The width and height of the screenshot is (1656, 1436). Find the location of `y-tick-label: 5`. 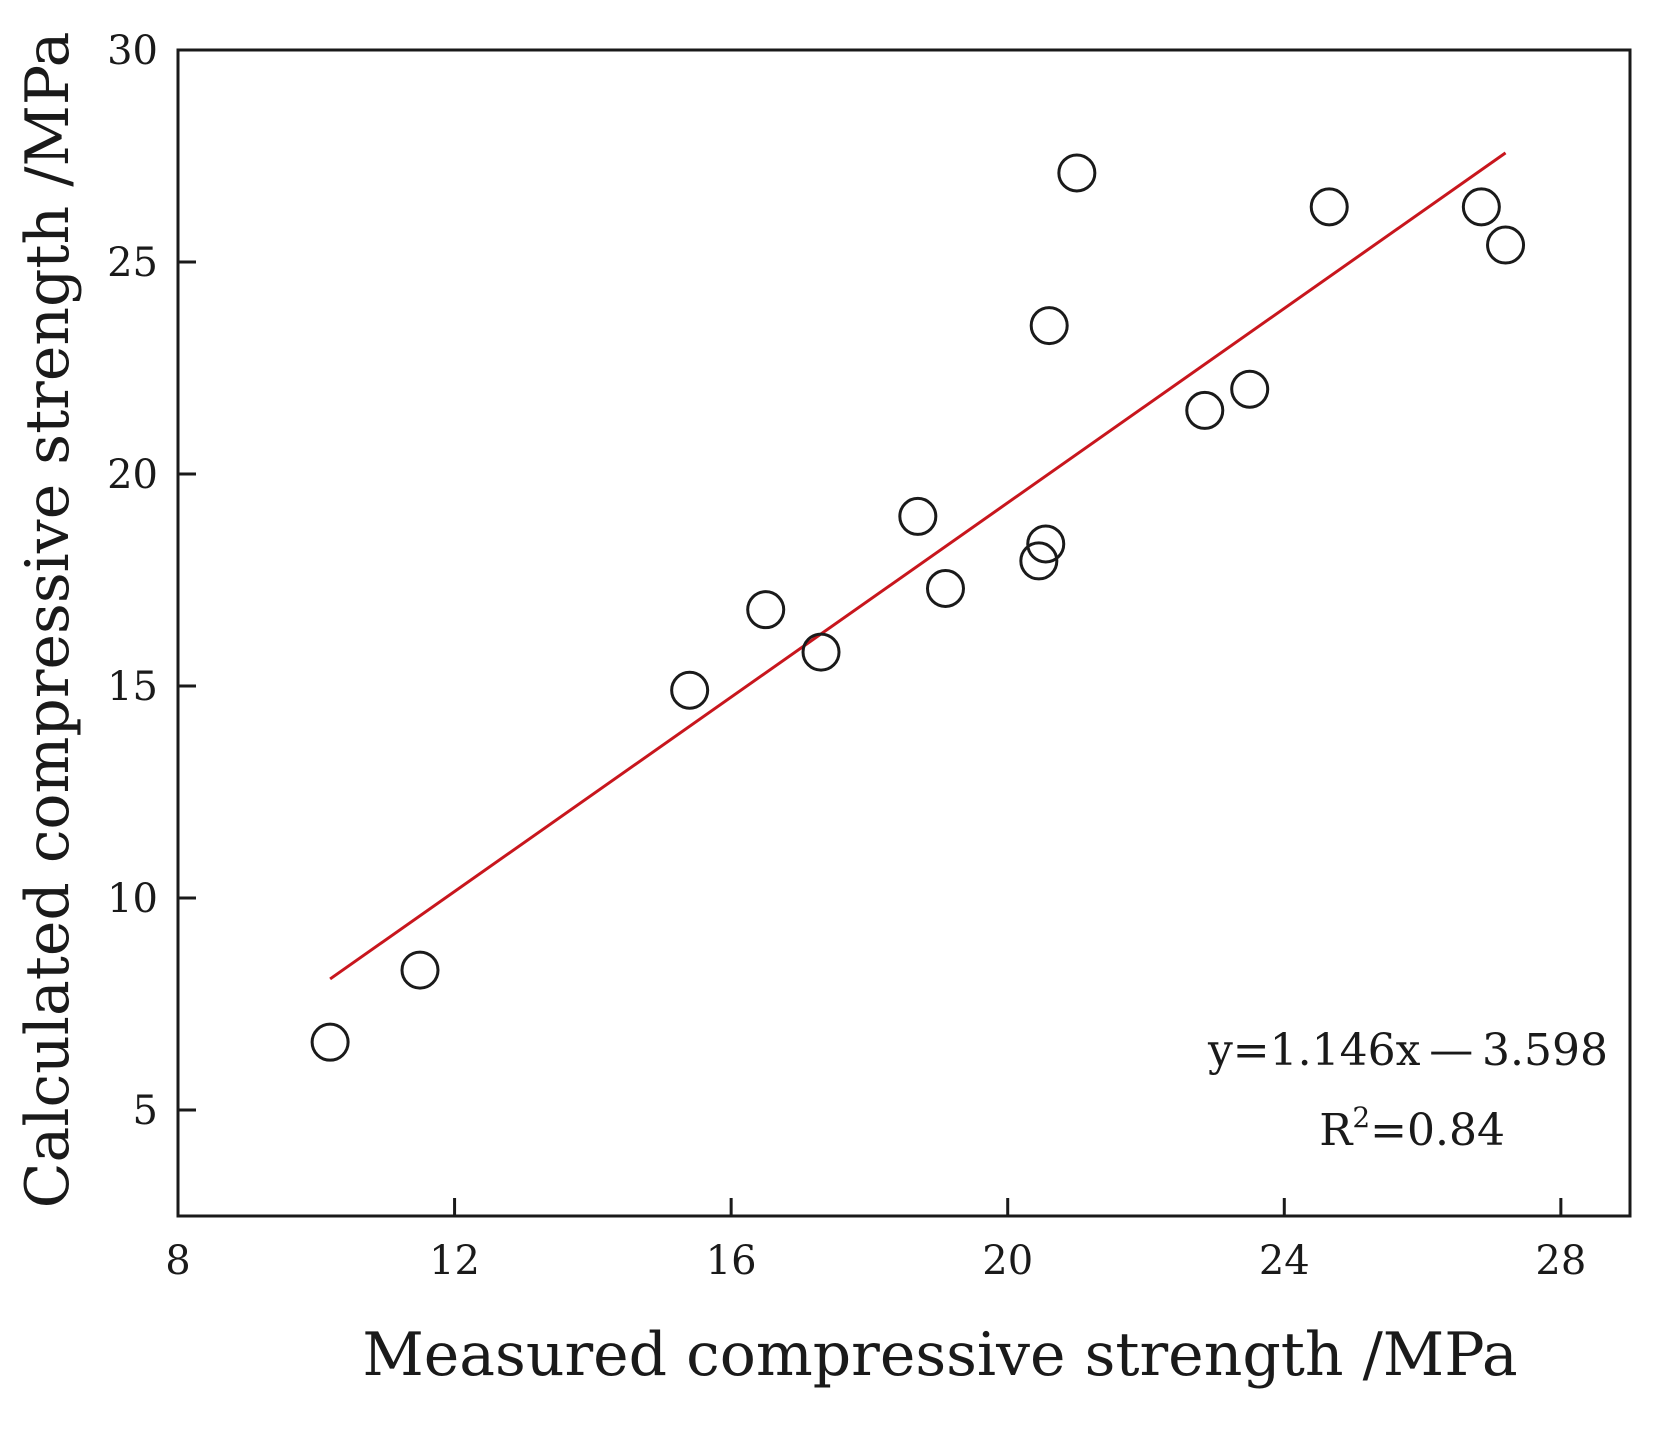

y-tick-label: 5 is located at coordinates (145, 1111).